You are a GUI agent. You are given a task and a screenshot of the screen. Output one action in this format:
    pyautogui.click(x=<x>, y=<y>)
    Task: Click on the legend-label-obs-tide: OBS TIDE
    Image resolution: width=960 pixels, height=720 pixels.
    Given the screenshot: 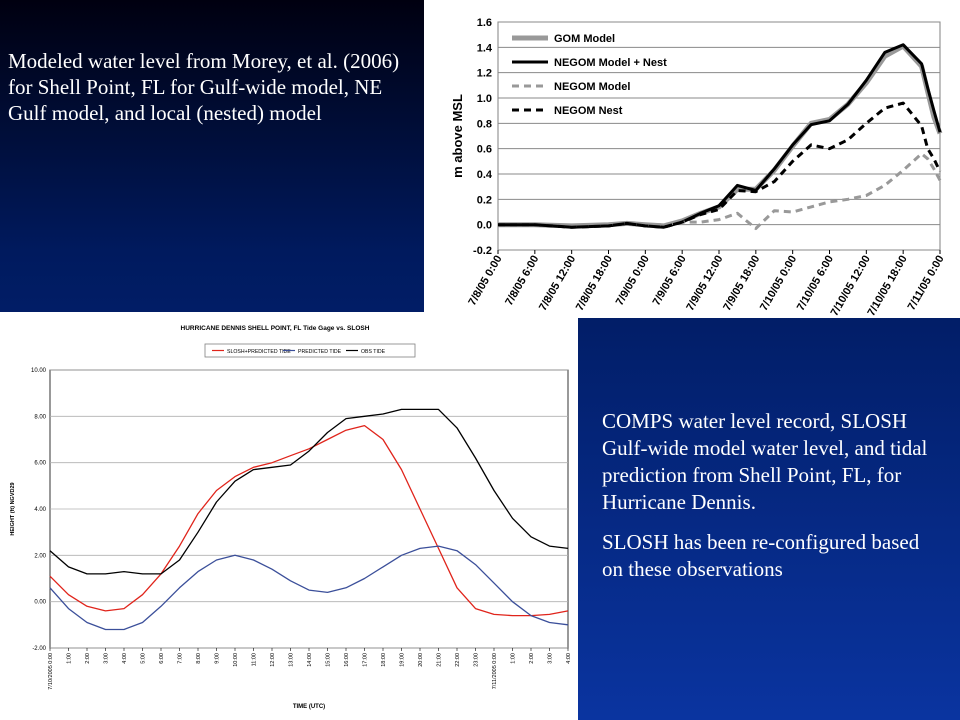 What is the action you would take?
    pyautogui.click(x=373, y=352)
    